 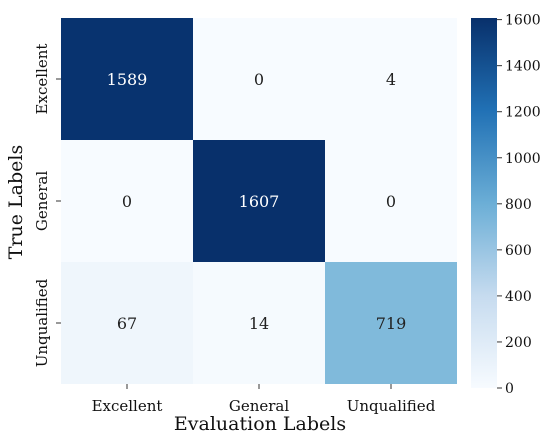 I want to click on colorbar-tick-label: 1600, so click(x=523, y=21).